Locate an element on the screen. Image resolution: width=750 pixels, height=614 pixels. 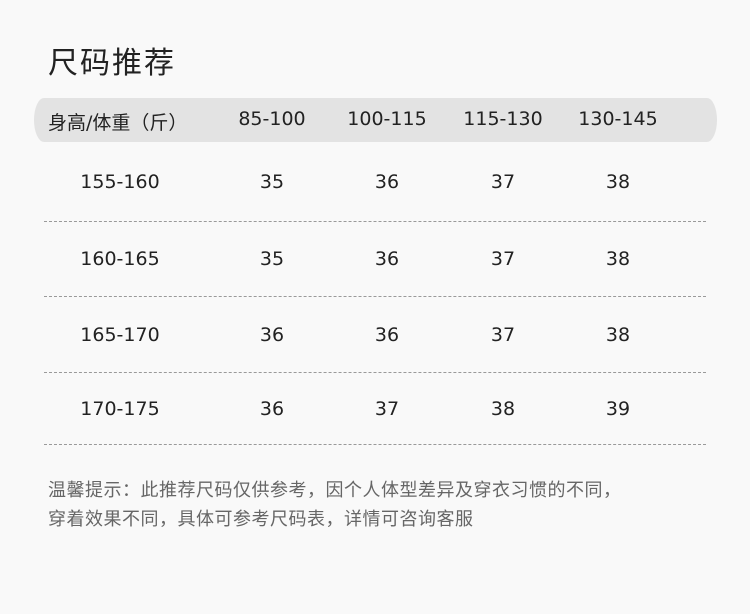
table-header-bar is located at coordinates (375, 120).